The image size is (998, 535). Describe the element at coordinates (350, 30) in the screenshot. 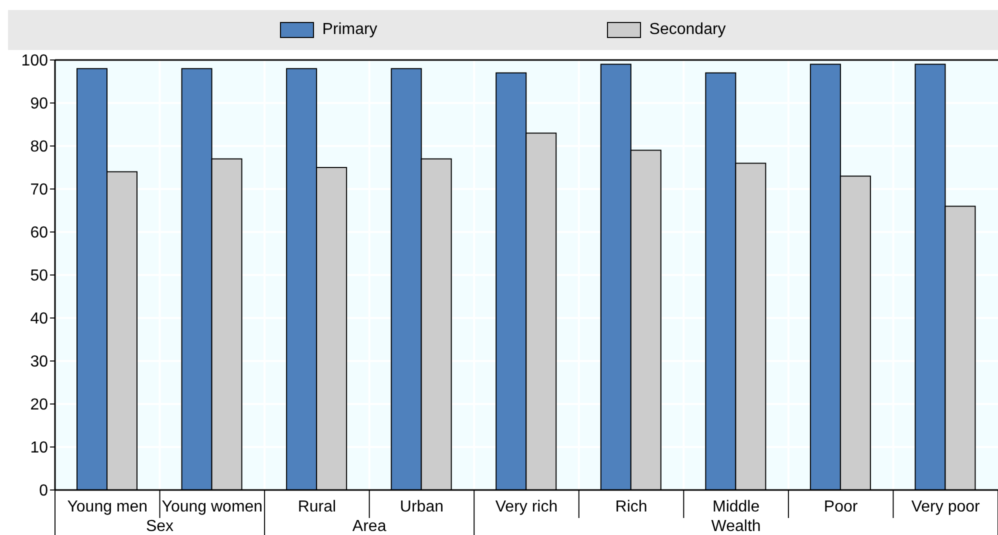

I see `legend-label: Primary` at that location.